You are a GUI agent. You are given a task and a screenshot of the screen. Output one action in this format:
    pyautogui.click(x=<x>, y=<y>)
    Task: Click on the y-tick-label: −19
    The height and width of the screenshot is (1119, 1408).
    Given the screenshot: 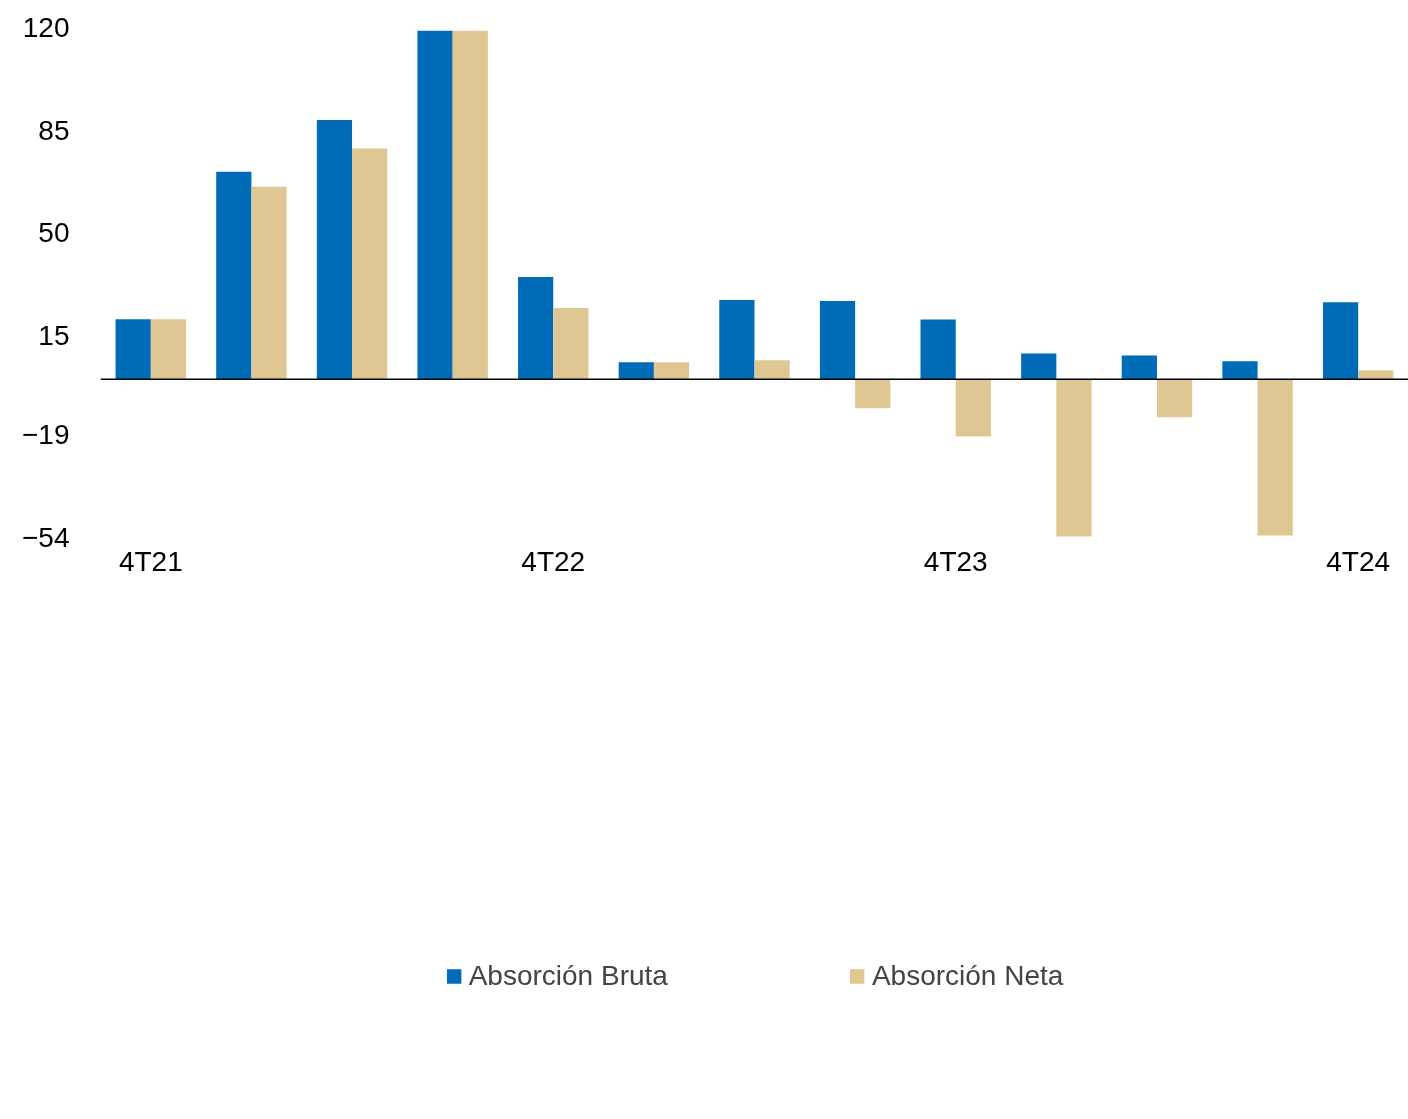 What is the action you would take?
    pyautogui.click(x=46, y=435)
    